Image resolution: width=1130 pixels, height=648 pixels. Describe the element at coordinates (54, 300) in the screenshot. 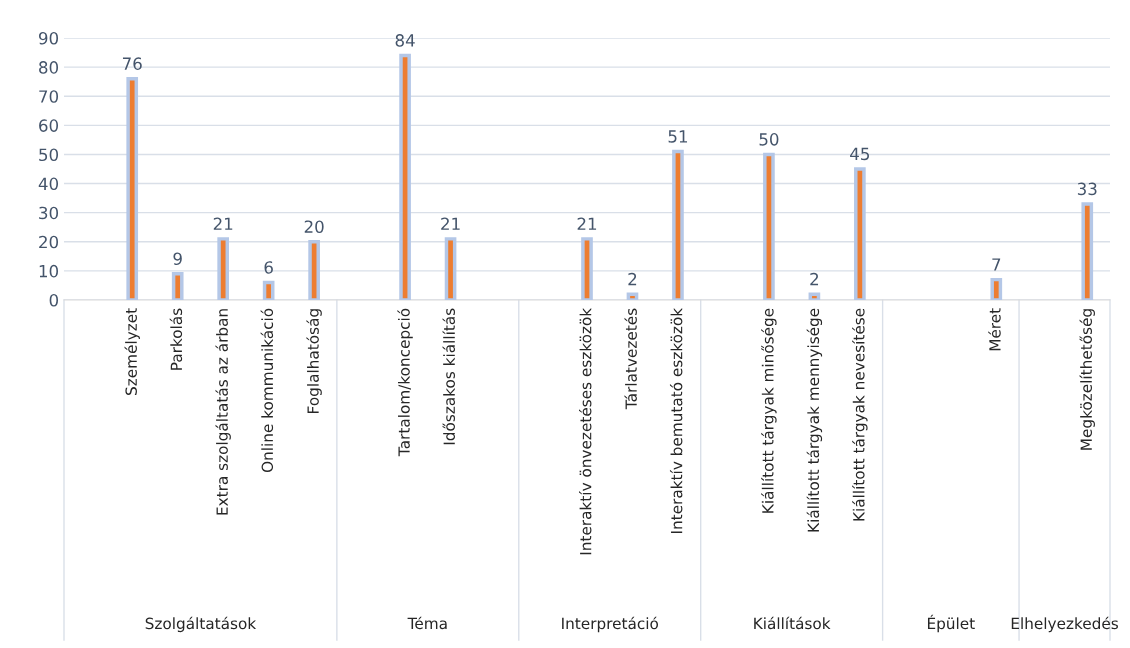

I see `y-tick-label: 0` at that location.